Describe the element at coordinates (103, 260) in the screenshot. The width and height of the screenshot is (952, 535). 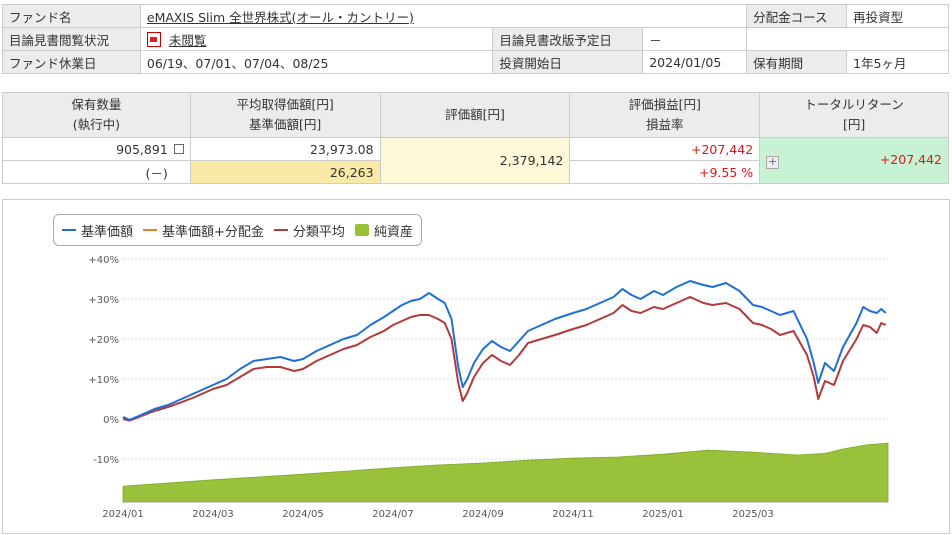
I see `y-tick-label: +40%` at that location.